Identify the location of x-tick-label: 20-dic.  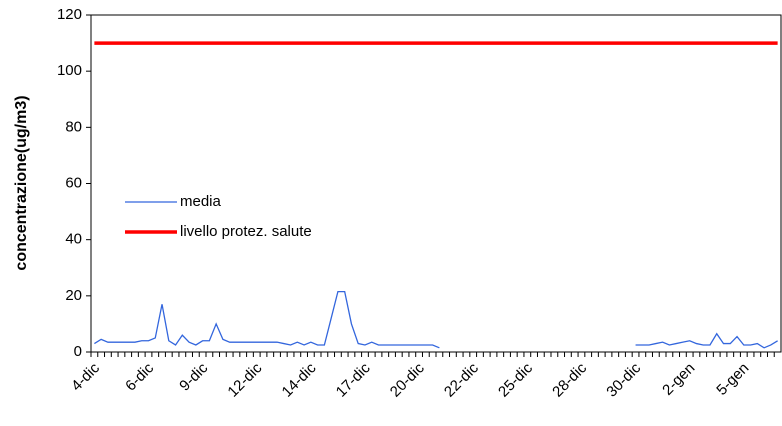
(407, 379).